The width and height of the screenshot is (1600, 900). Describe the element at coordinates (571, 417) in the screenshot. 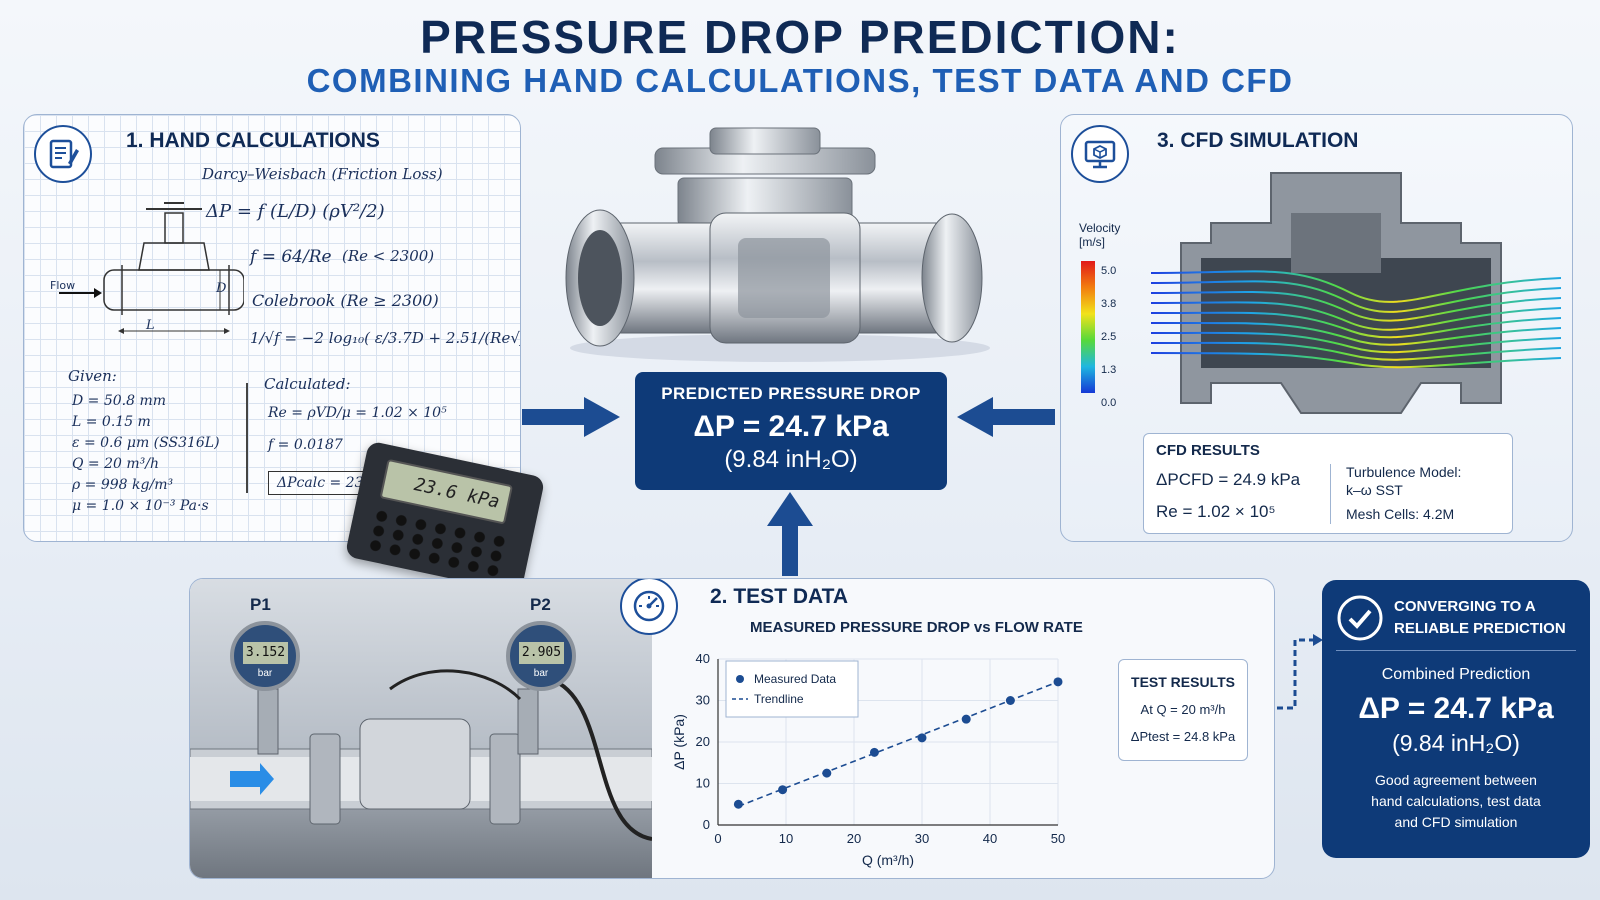

I see `arrow-right-icon` at that location.